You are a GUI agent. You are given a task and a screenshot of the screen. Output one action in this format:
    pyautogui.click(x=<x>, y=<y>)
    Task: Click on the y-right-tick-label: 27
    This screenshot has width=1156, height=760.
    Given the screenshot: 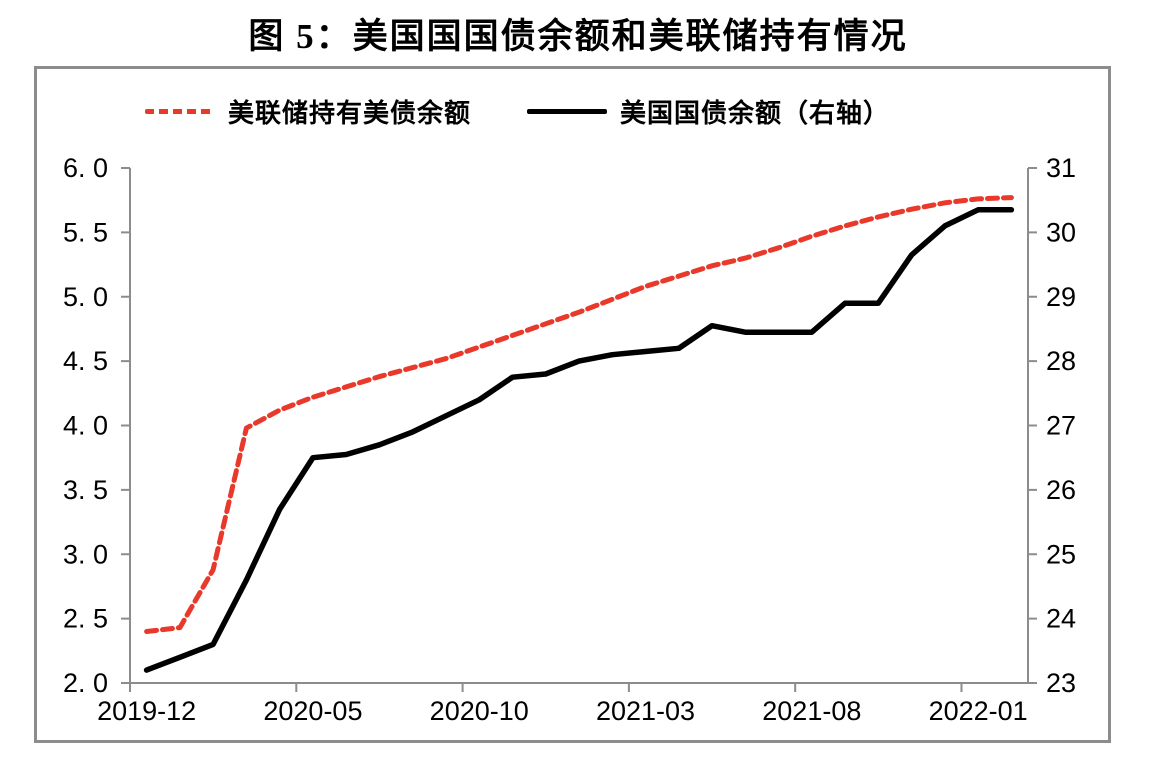 What is the action you would take?
    pyautogui.click(x=1061, y=426)
    